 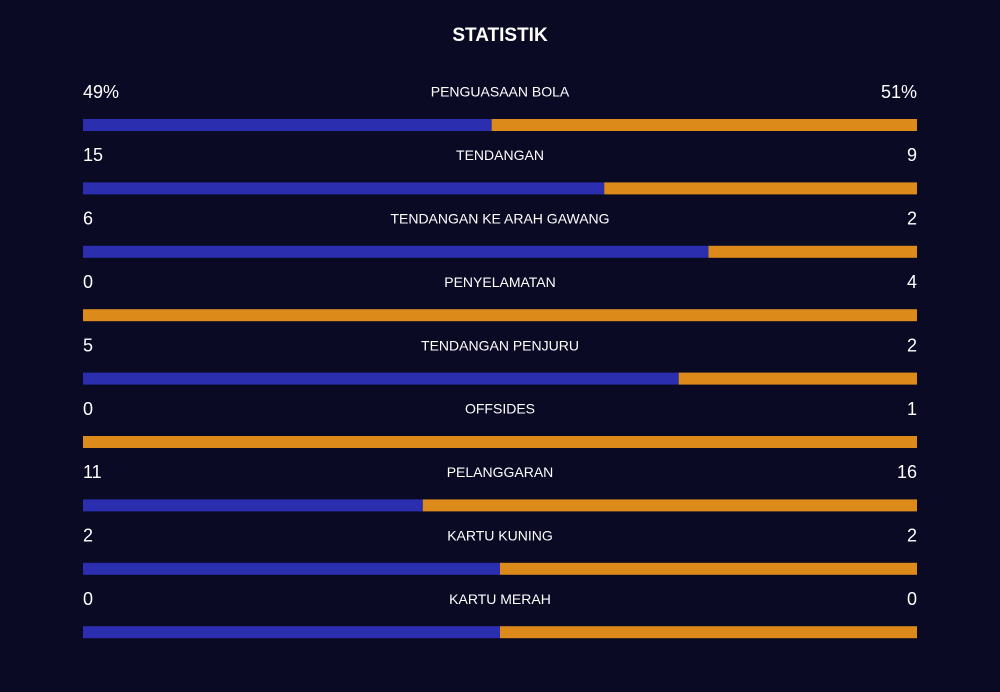 I want to click on stat-label: KARTU MERAH, so click(x=500, y=599).